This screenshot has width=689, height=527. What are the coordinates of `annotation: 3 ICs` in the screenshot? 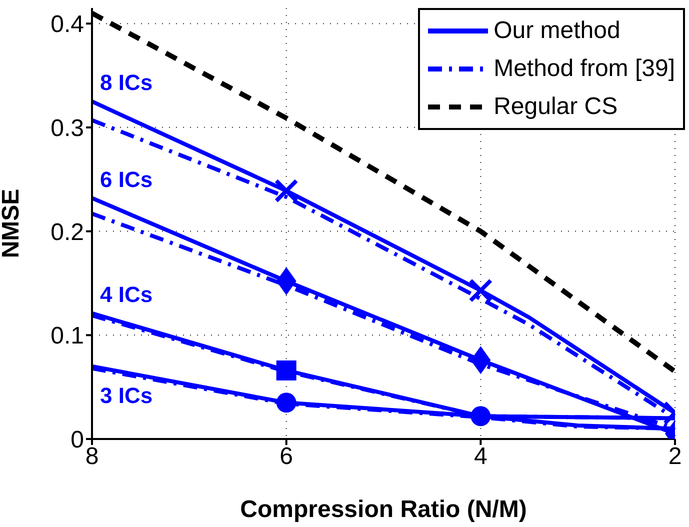 It's located at (126, 395).